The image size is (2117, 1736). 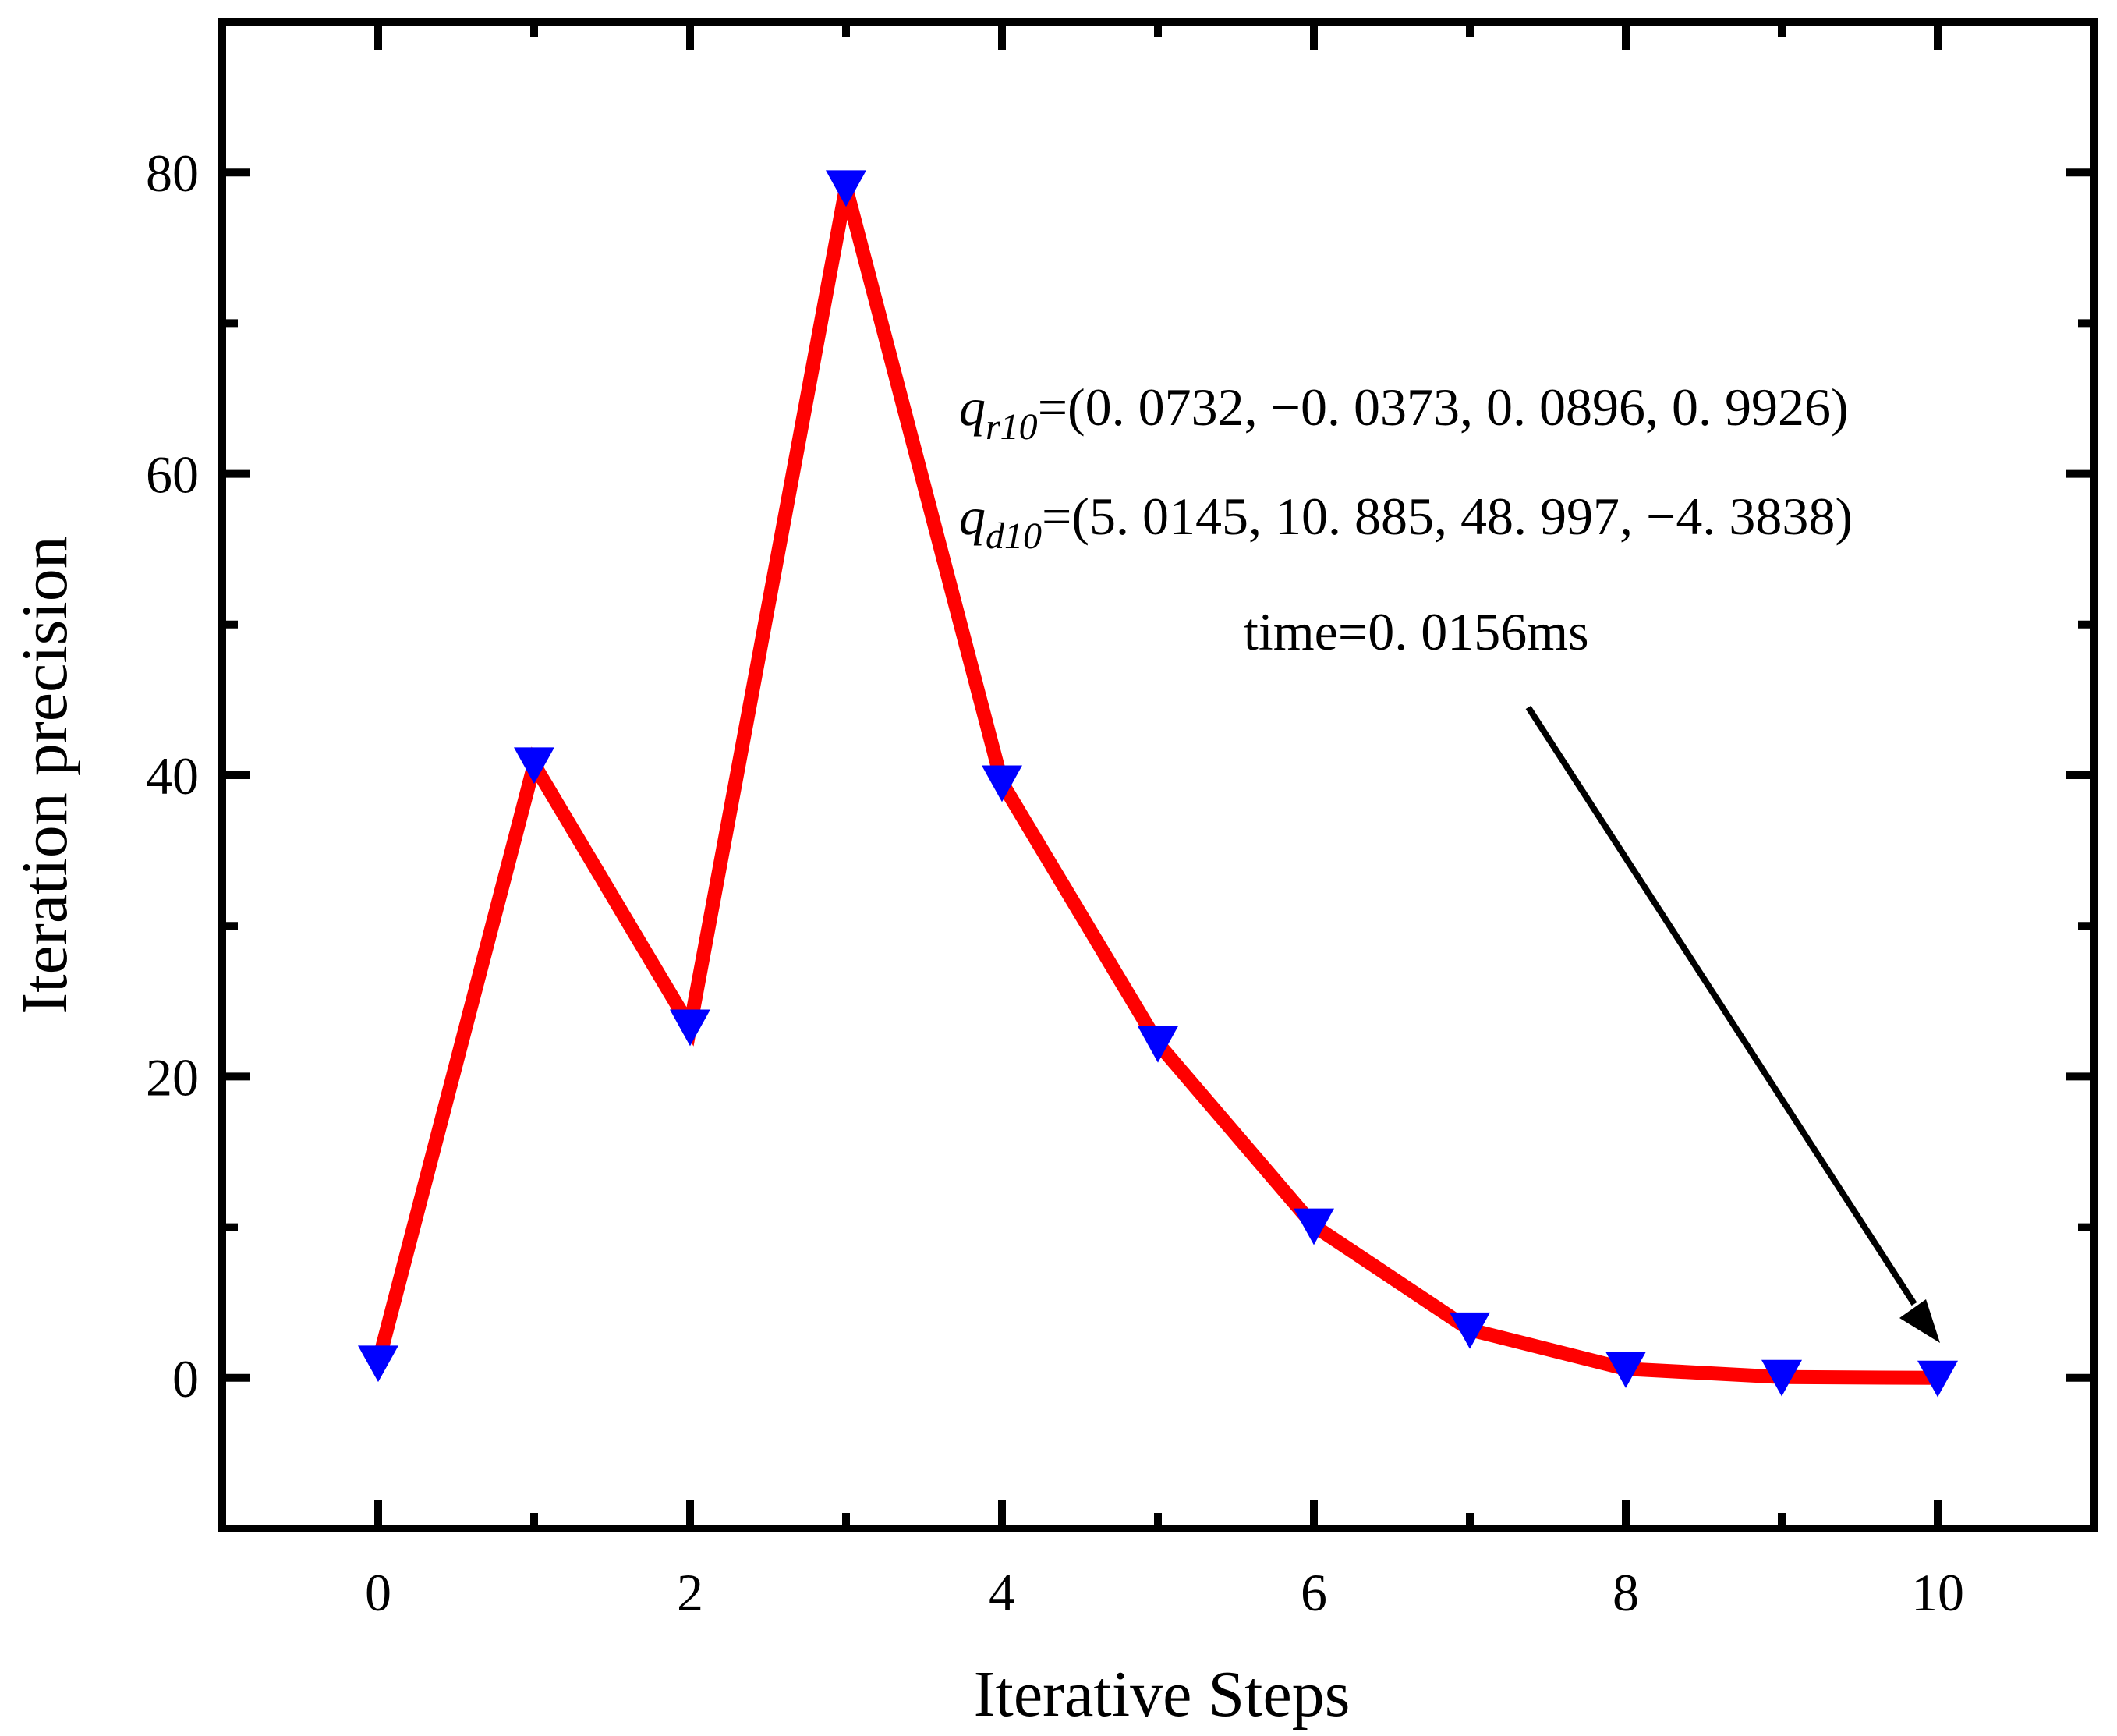 I want to click on x-axis-title: Iterative Steps, so click(x=1162, y=1694).